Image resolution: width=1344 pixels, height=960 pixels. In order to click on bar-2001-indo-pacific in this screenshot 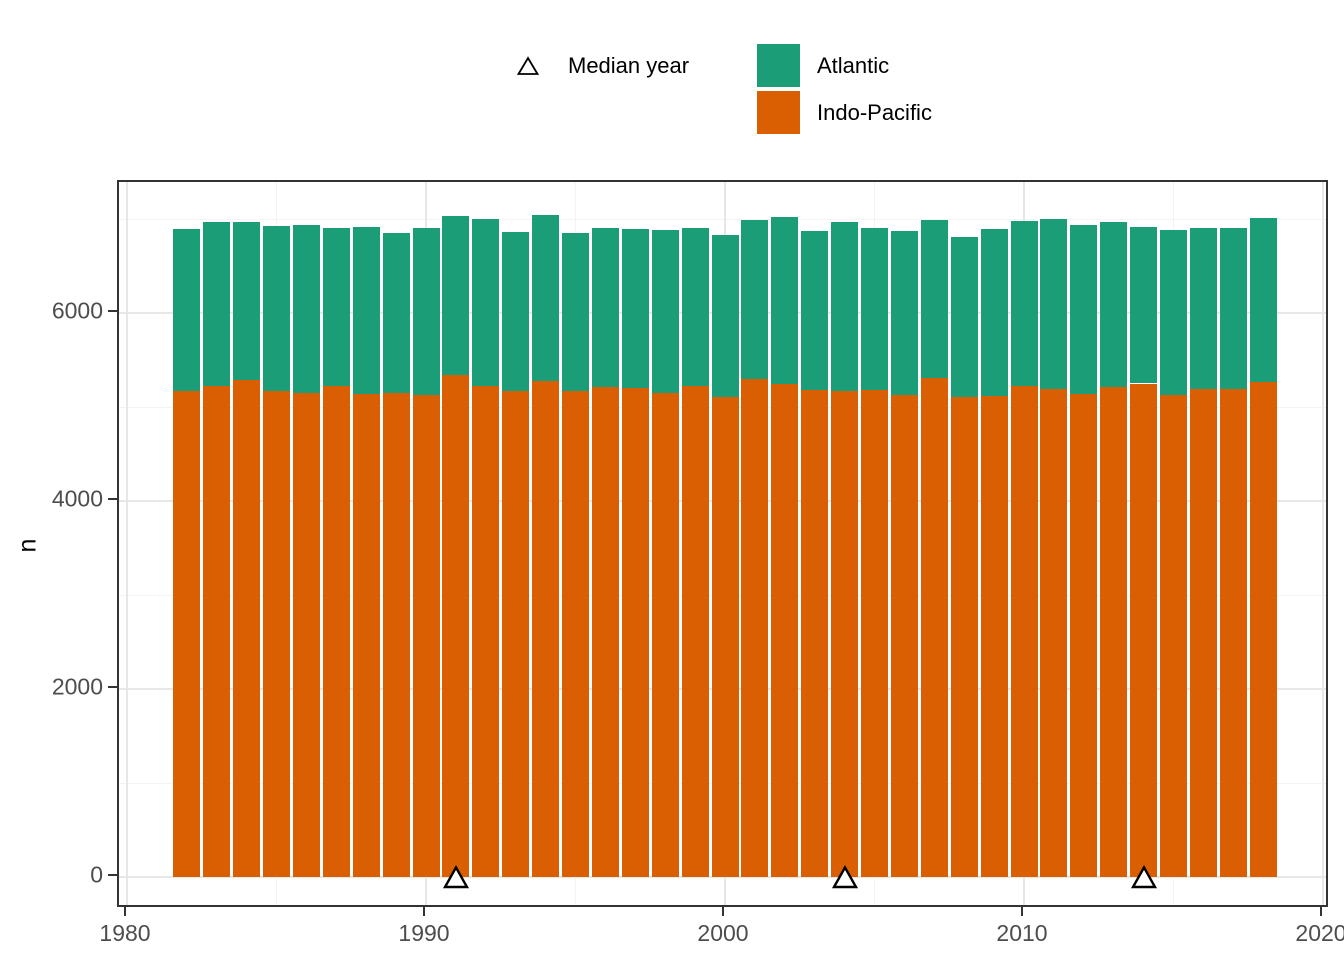, I will do `click(755, 627)`.